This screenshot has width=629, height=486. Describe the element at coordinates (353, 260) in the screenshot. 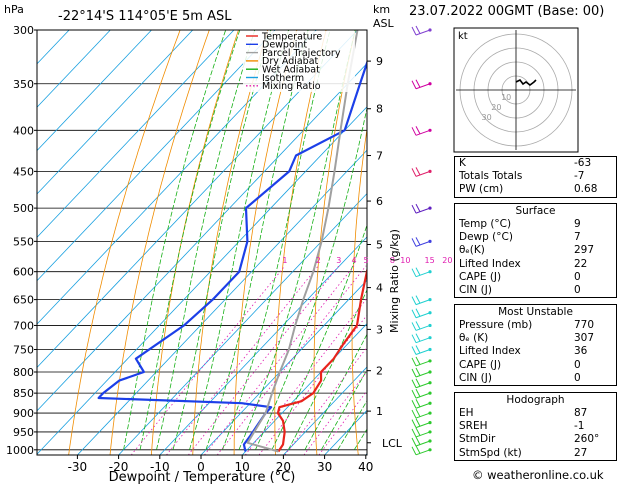

I see `mixing-ratio-tick-label: 4` at that location.